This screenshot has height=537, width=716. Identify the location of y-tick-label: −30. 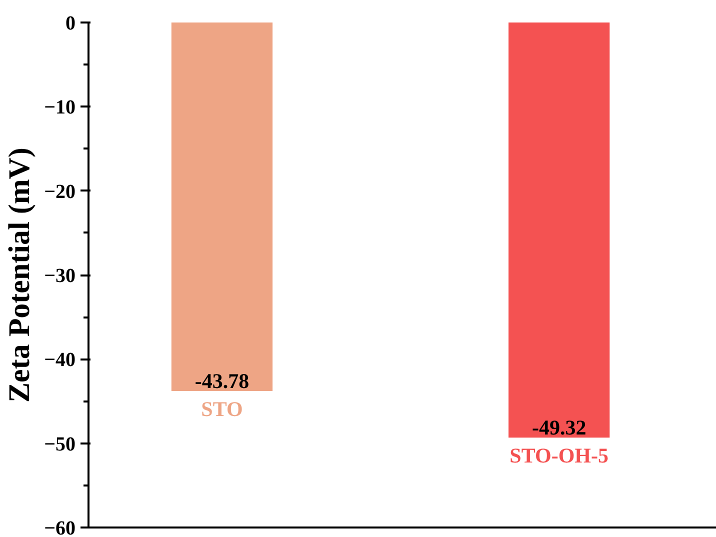
(60, 276).